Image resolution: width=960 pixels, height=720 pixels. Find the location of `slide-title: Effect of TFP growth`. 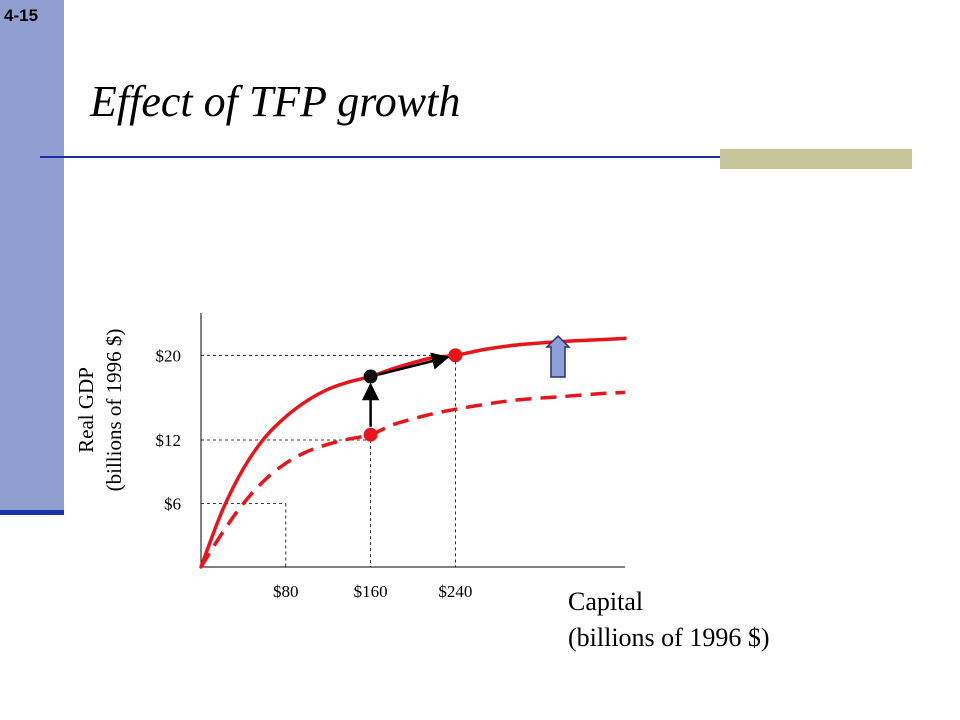

slide-title: Effect of TFP growth is located at coordinates (275, 101).